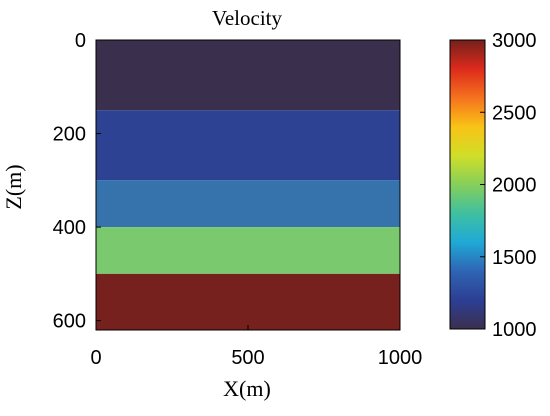  What do you see at coordinates (95, 358) in the screenshot?
I see `x-tick-label: 0` at bounding box center [95, 358].